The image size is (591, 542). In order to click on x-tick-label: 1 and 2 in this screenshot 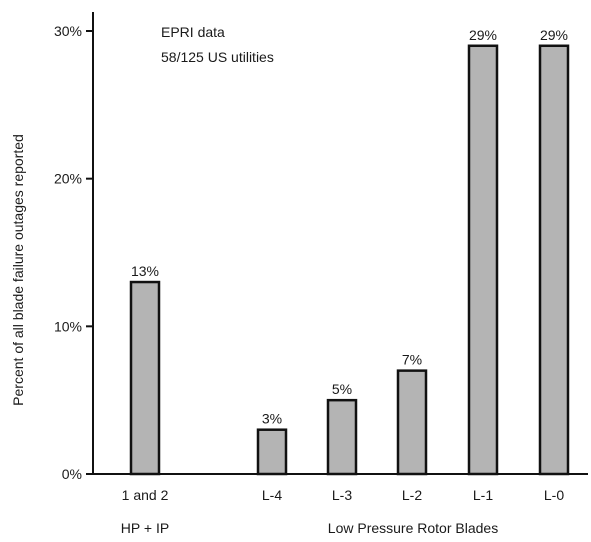, I will do `click(145, 495)`.